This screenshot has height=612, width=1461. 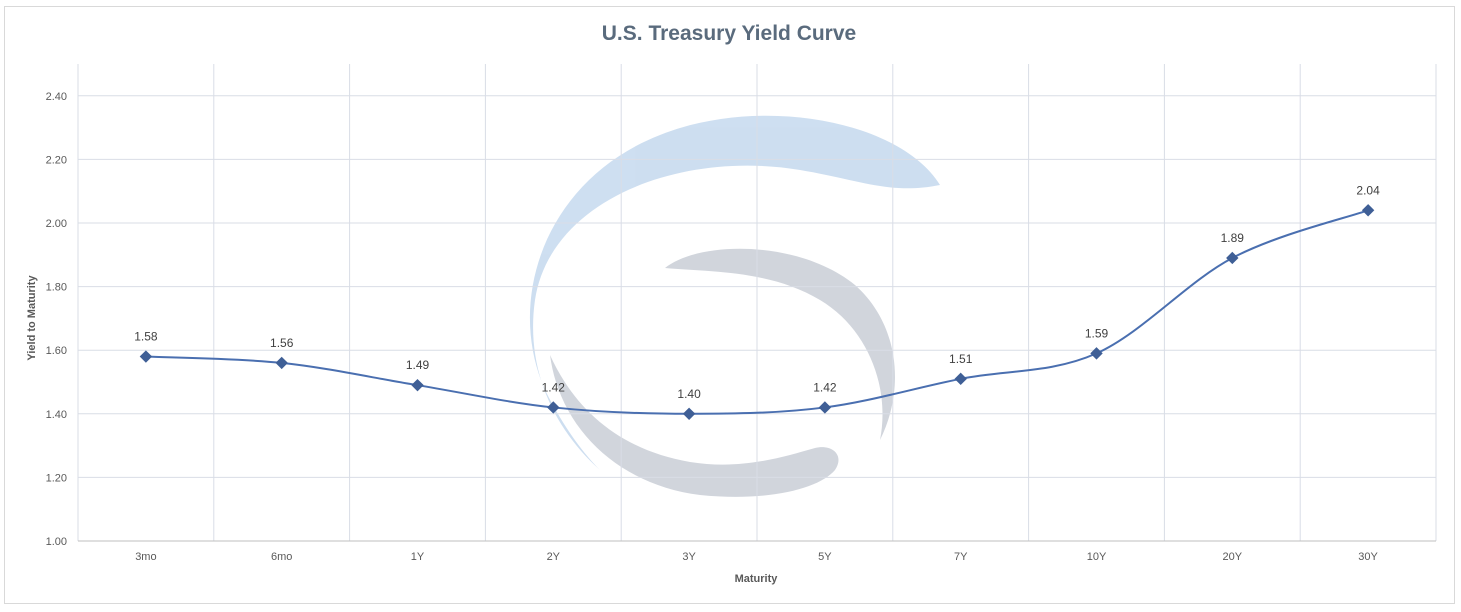 I want to click on y-tick-label: 2.40, so click(x=56, y=97).